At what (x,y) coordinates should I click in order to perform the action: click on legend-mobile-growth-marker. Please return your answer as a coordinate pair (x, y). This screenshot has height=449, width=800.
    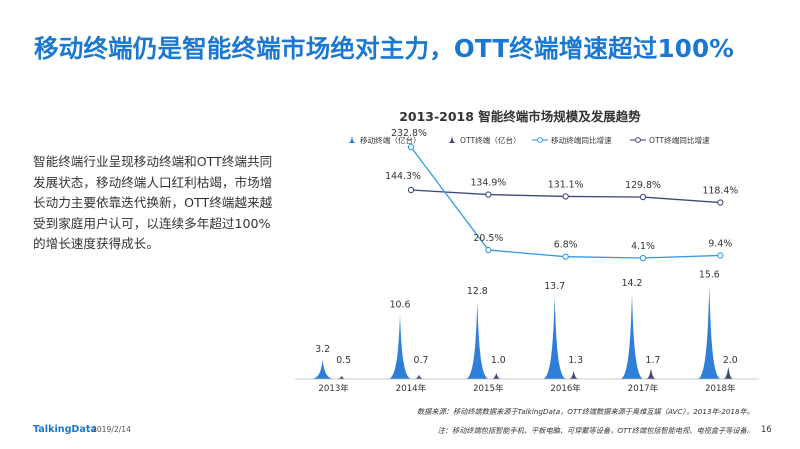
    Looking at the image, I should click on (540, 140).